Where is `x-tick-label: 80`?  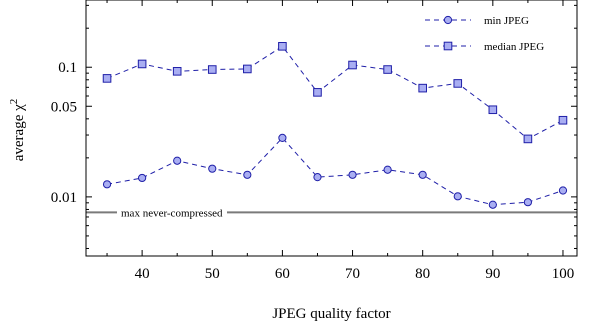 x-tick-label: 80 is located at coordinates (422, 274).